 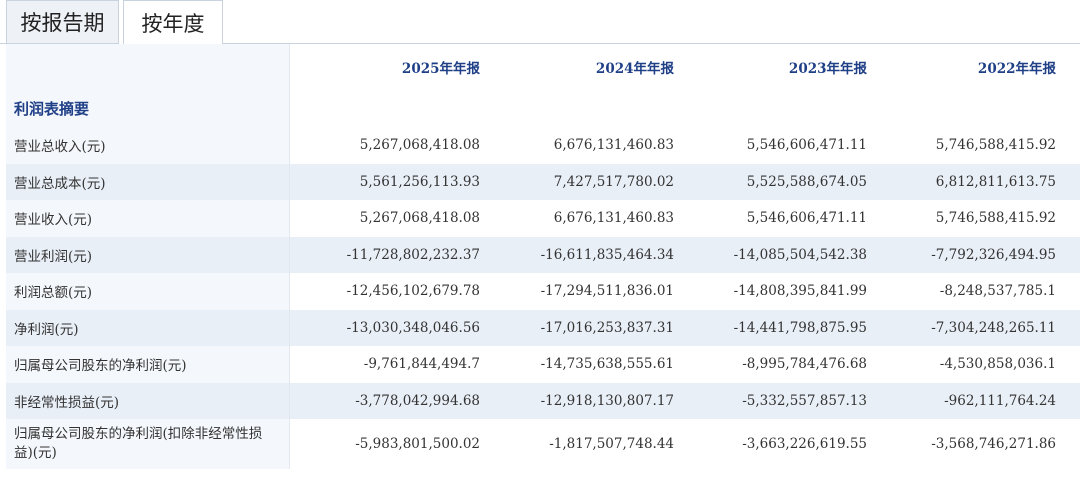 I want to click on value-cell: -14,808,395,841.99, so click(x=770, y=291).